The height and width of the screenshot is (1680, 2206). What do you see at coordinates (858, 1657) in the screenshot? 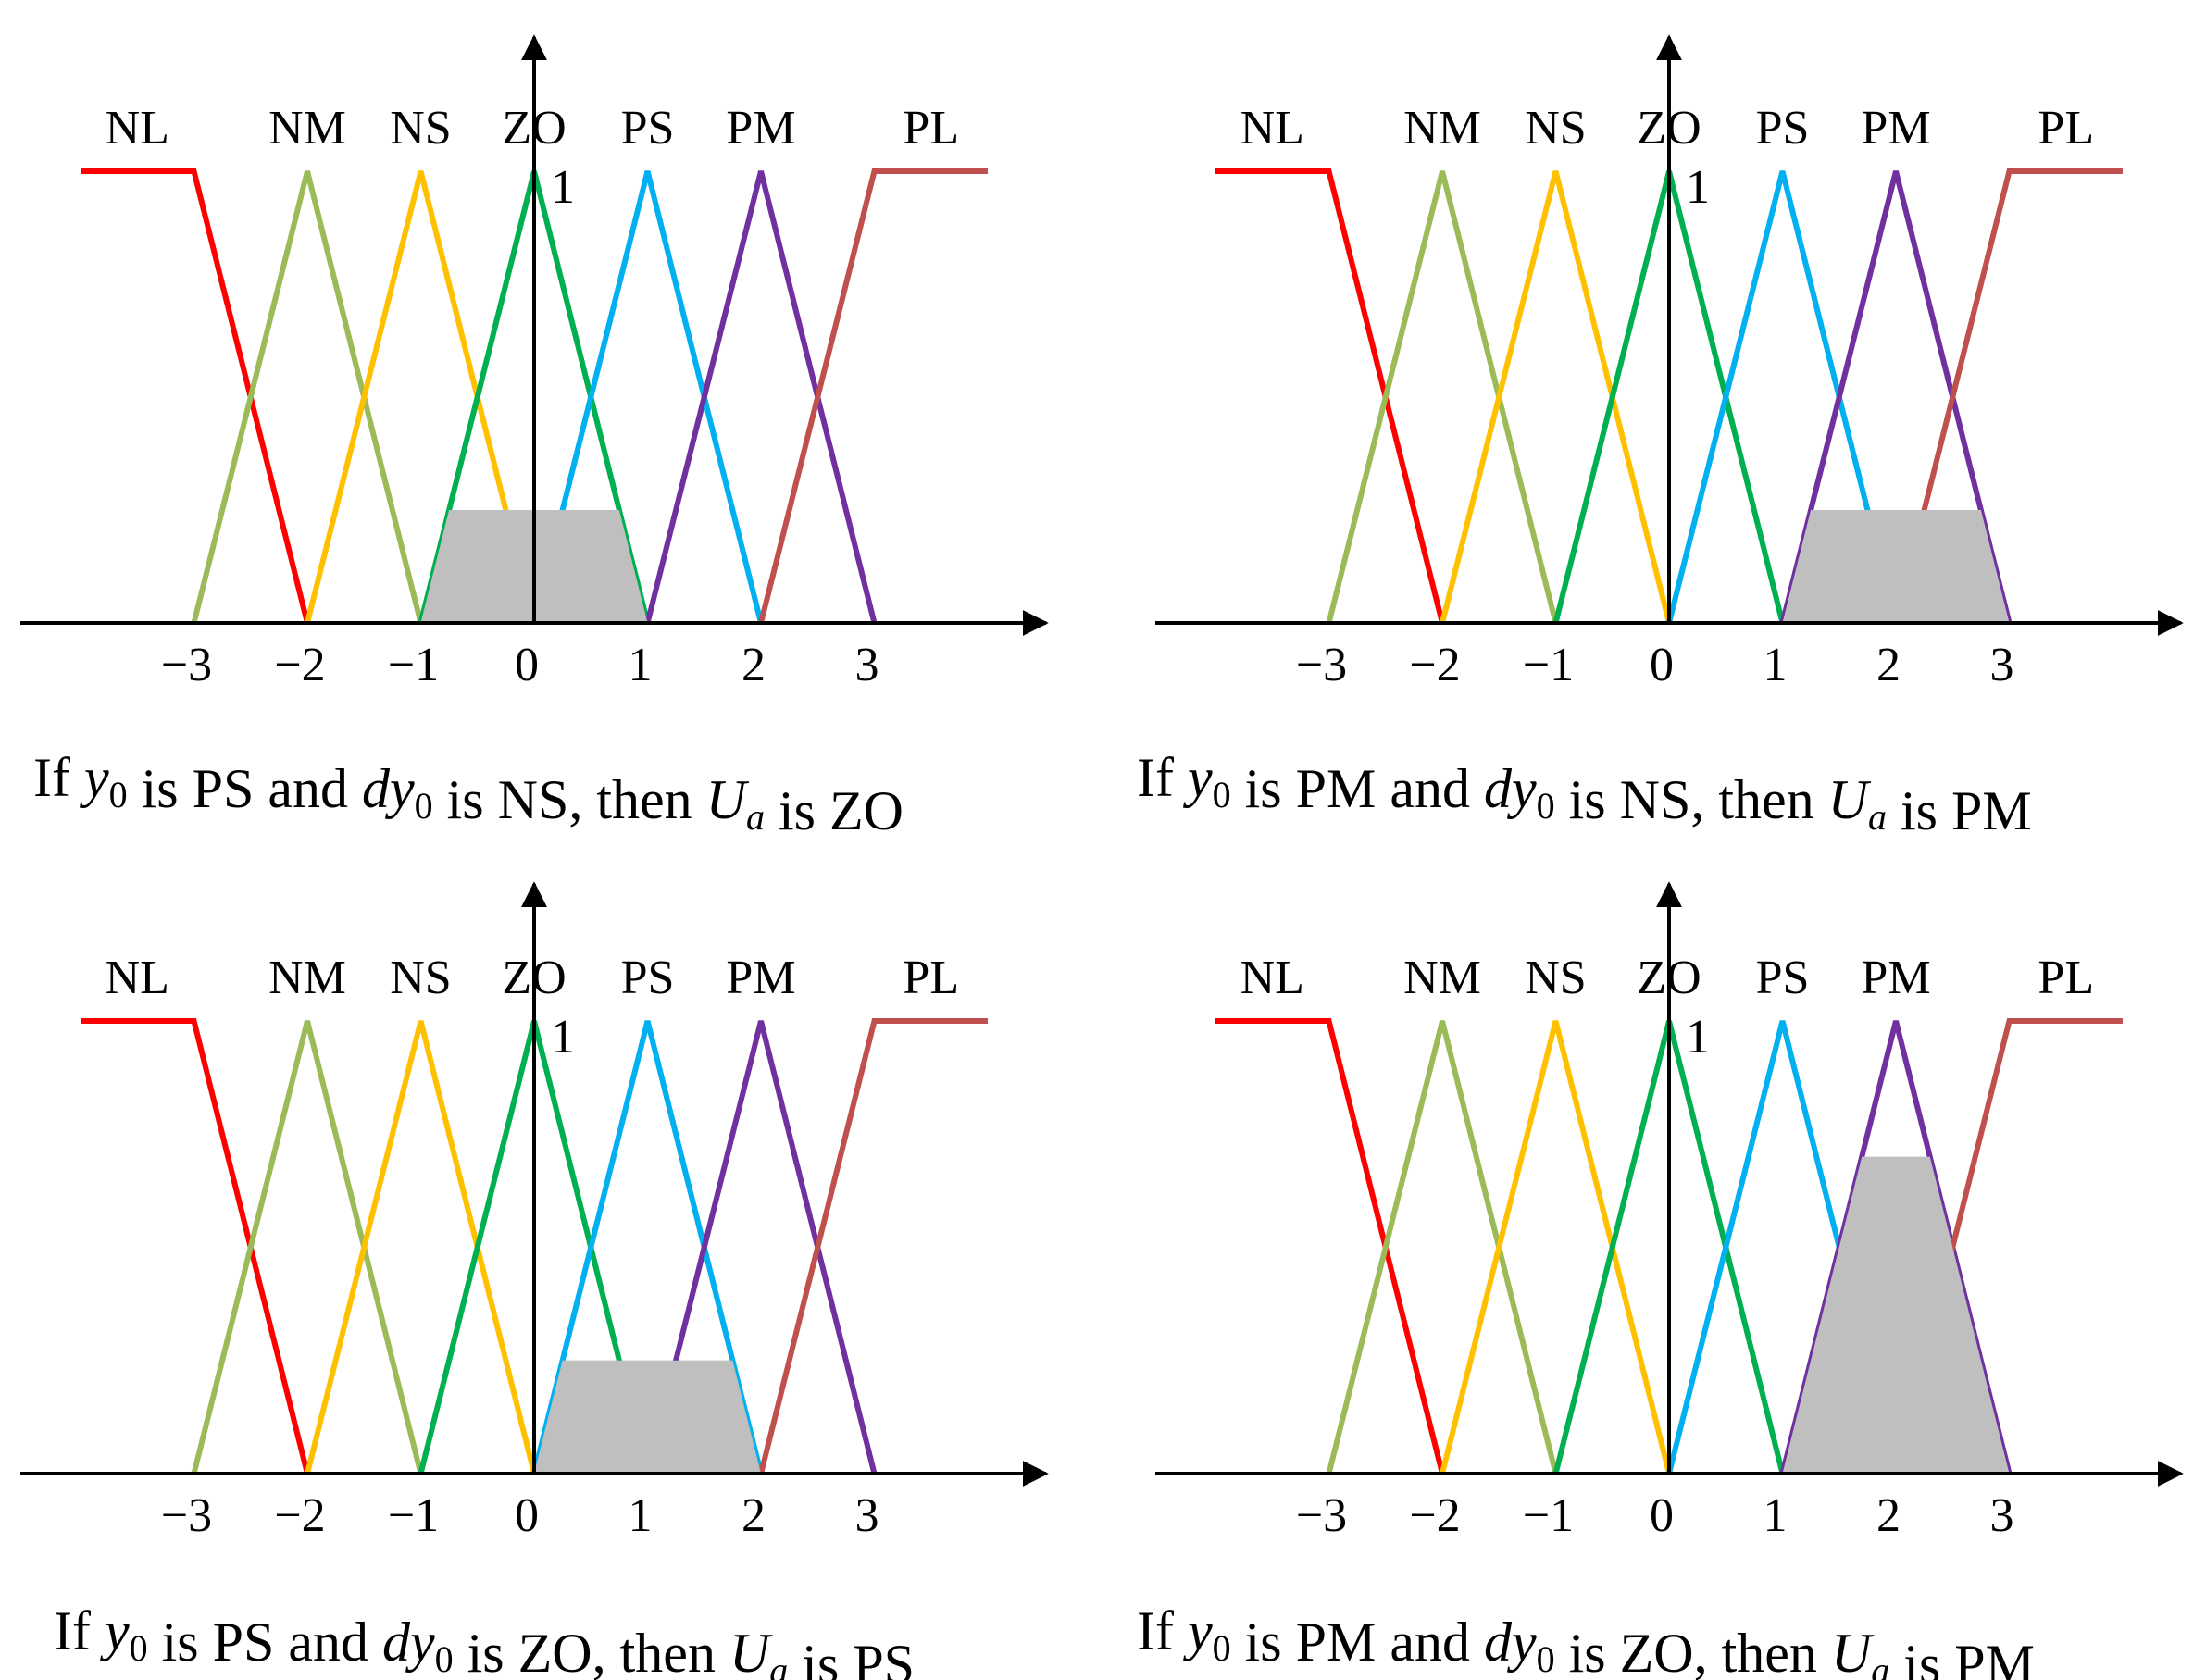
I see `caption-p3: is PS` at bounding box center [858, 1657].